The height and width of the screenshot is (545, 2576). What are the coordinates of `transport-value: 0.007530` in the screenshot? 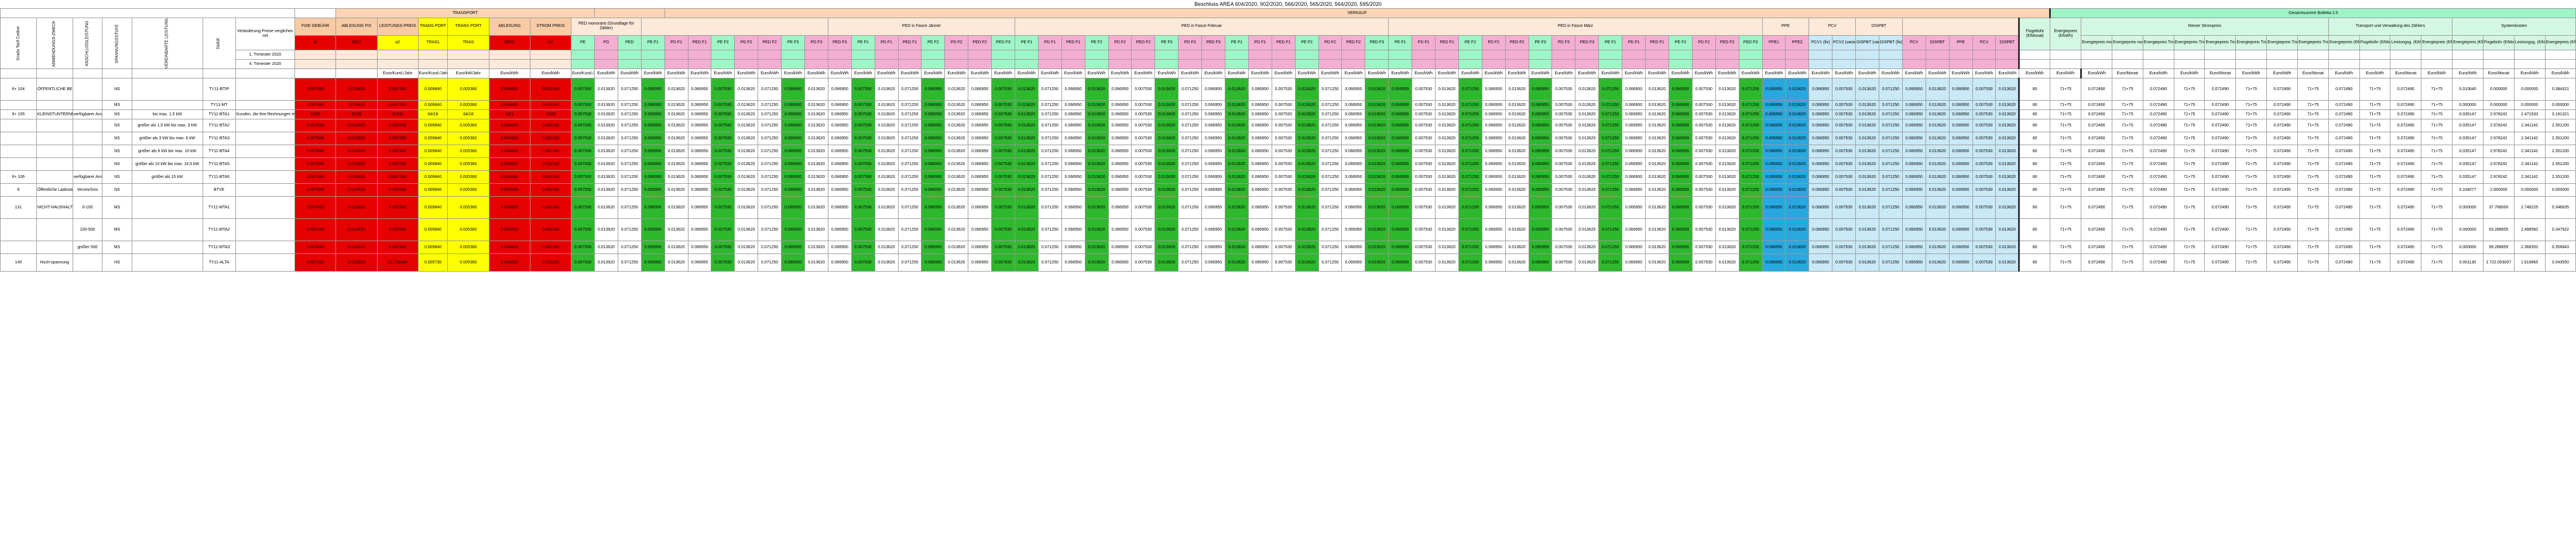 It's located at (315, 164).